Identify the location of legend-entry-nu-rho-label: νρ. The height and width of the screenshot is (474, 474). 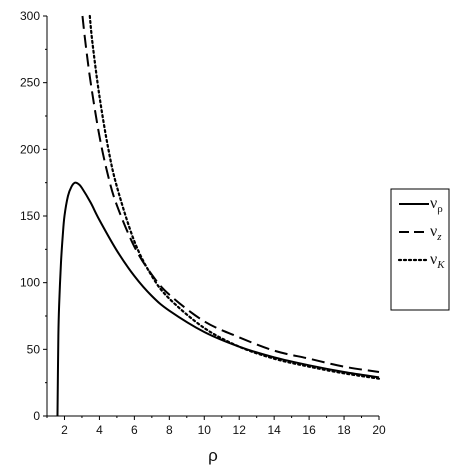
(436, 205).